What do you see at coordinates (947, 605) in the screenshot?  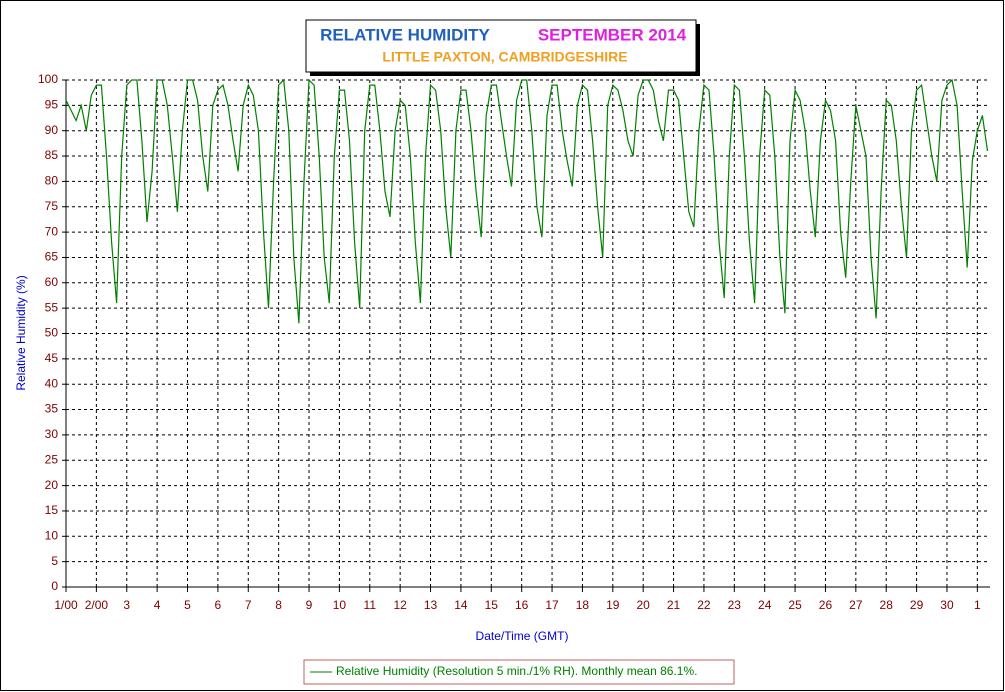 I see `x-tick-label: 30` at bounding box center [947, 605].